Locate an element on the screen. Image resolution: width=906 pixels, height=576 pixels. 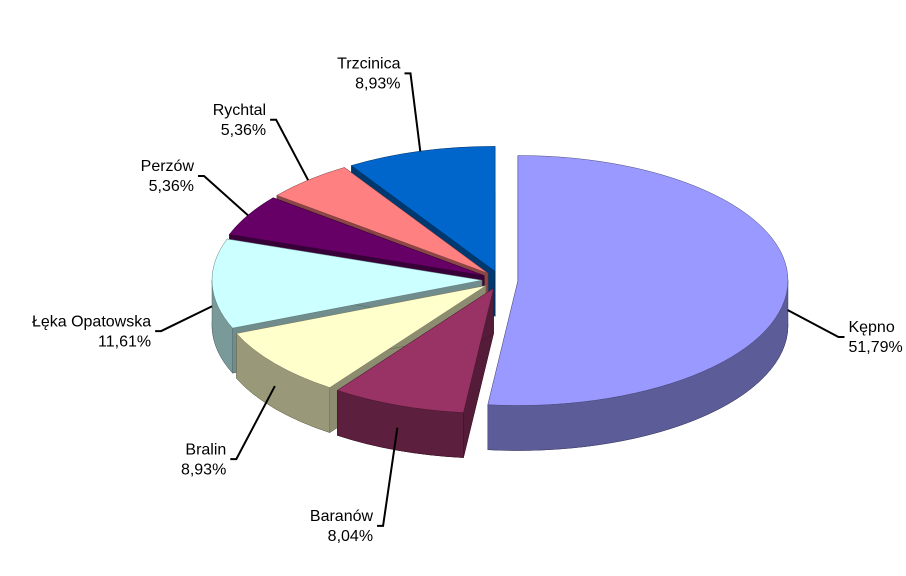
slice-value-label: 8,04% is located at coordinates (350, 536).